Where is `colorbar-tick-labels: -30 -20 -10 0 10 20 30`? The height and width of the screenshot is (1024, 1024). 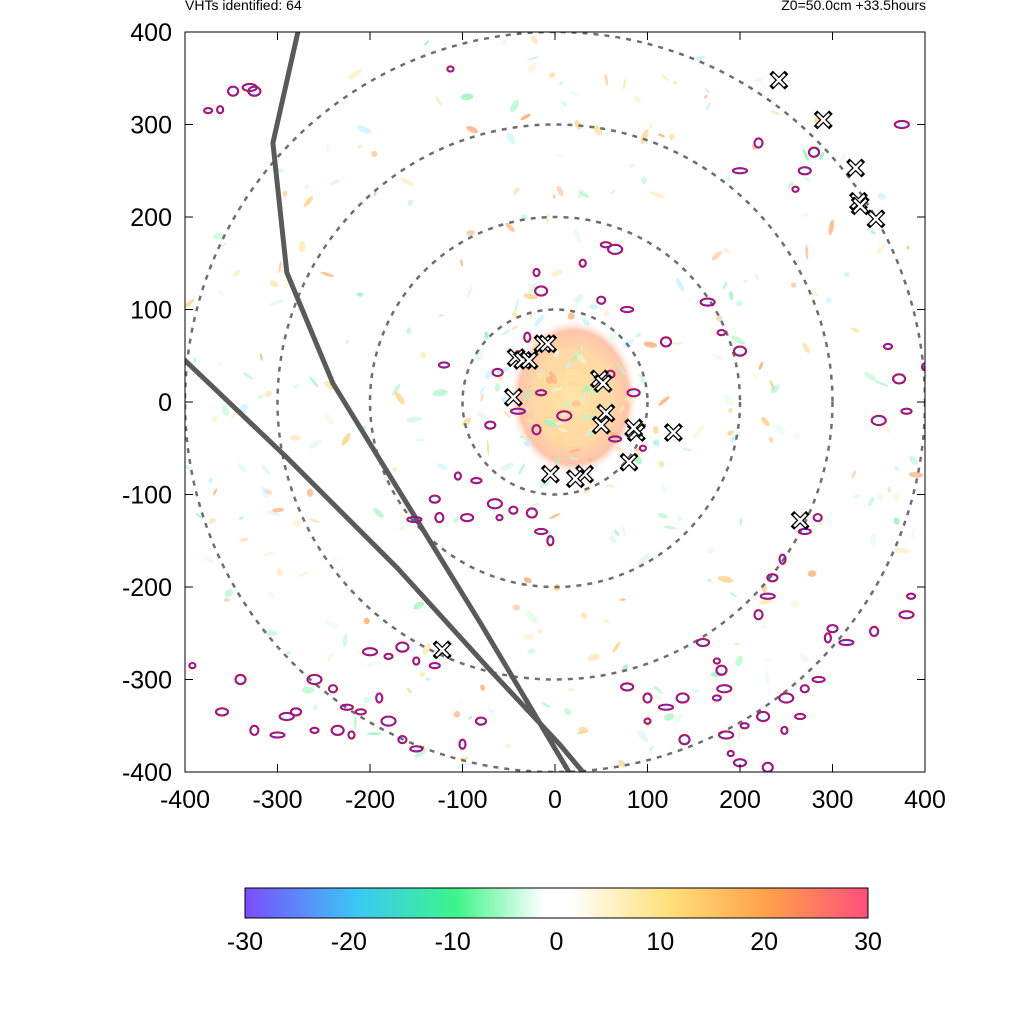 colorbar-tick-labels: -30 -20 -10 0 10 20 30 is located at coordinates (554, 942).